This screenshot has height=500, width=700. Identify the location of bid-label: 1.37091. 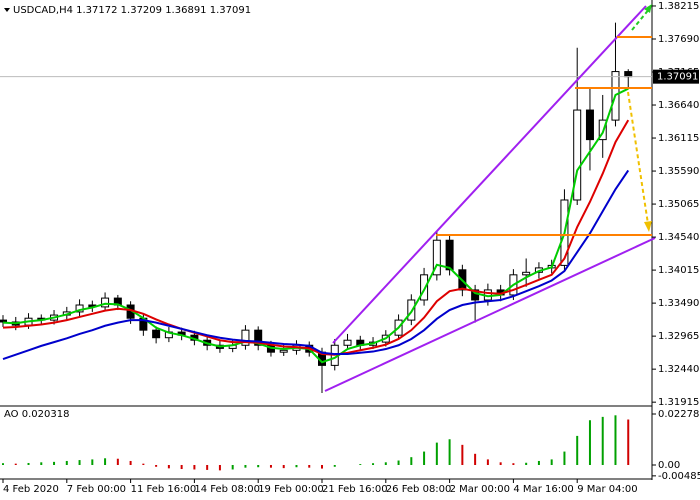
(677, 77).